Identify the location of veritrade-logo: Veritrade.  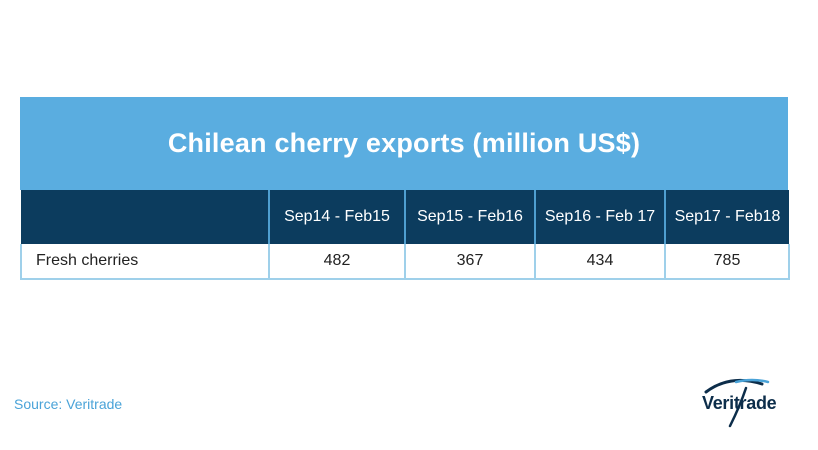
(745, 404).